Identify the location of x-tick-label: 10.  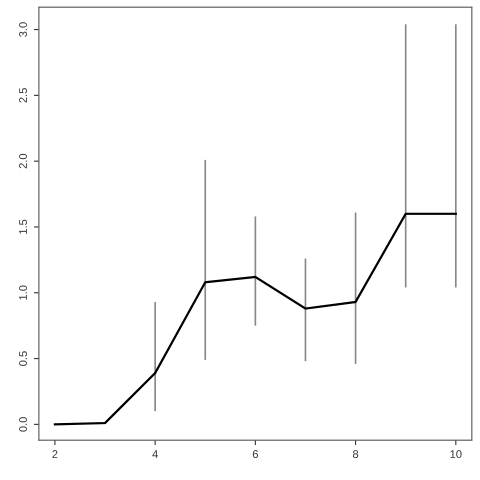
(456, 454).